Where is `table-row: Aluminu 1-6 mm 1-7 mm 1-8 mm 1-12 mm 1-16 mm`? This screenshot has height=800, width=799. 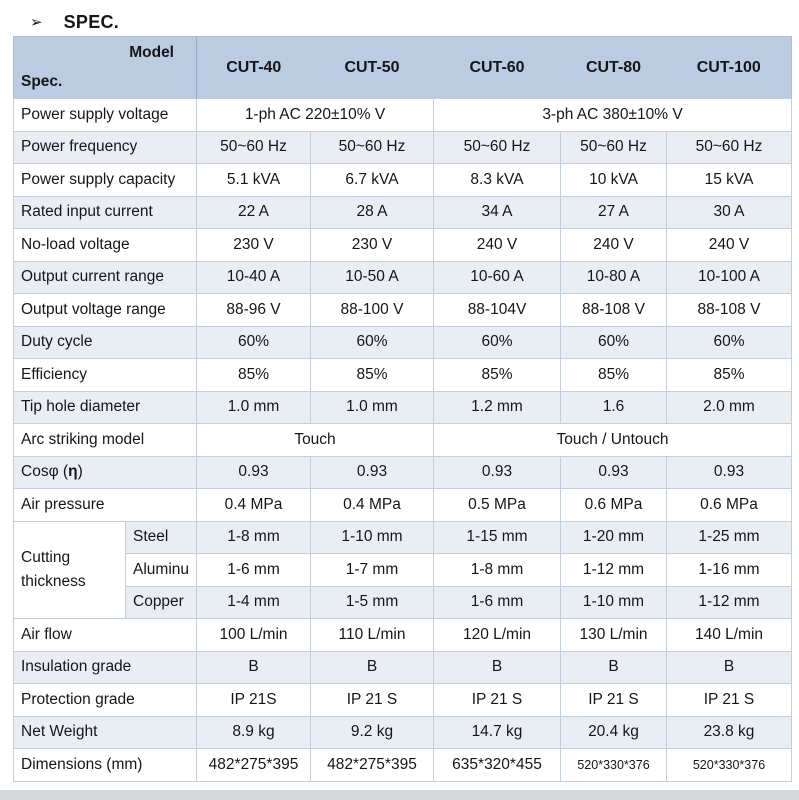
table-row: Aluminu 1-6 mm 1-7 mm 1-8 mm 1-12 mm 1-16 mm is located at coordinates (403, 570).